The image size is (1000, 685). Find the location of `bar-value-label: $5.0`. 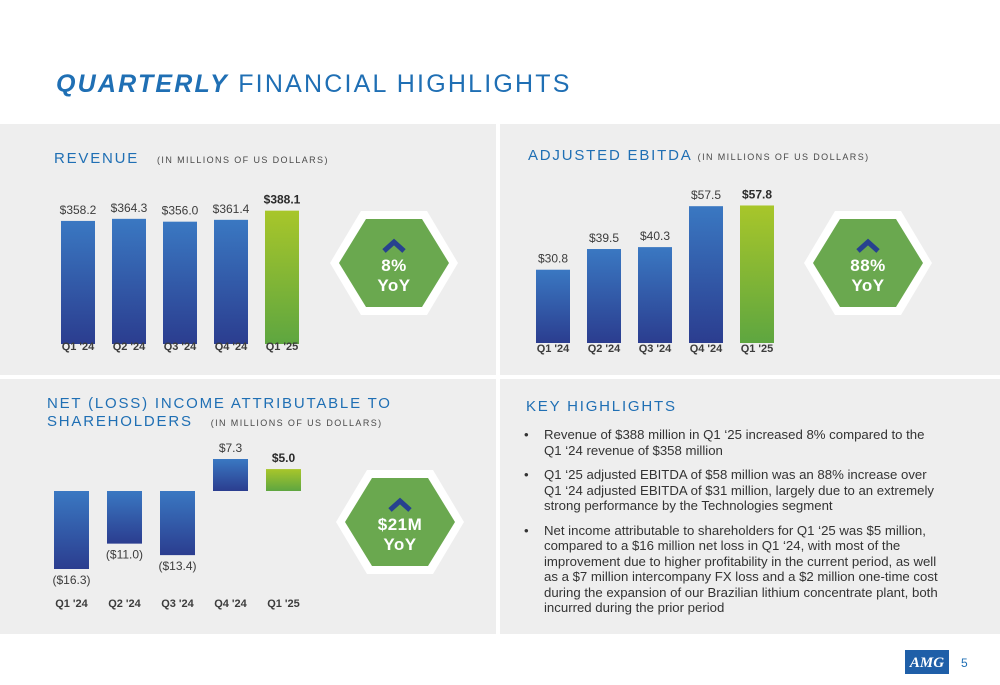

bar-value-label: $5.0 is located at coordinates (284, 458).